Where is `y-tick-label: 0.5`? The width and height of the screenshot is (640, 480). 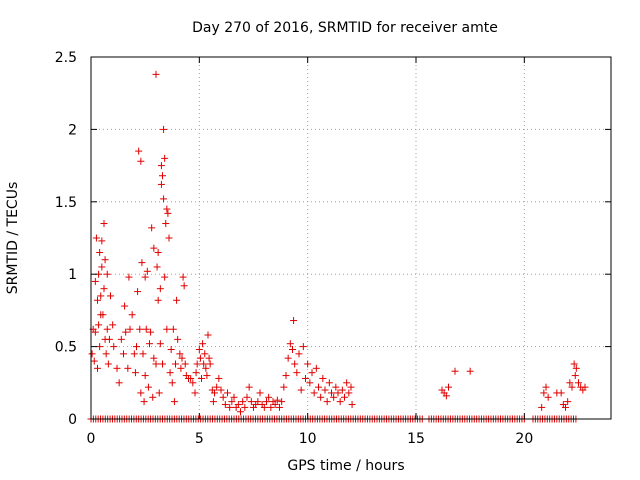
y-tick-label: 0.5 is located at coordinates (66, 348).